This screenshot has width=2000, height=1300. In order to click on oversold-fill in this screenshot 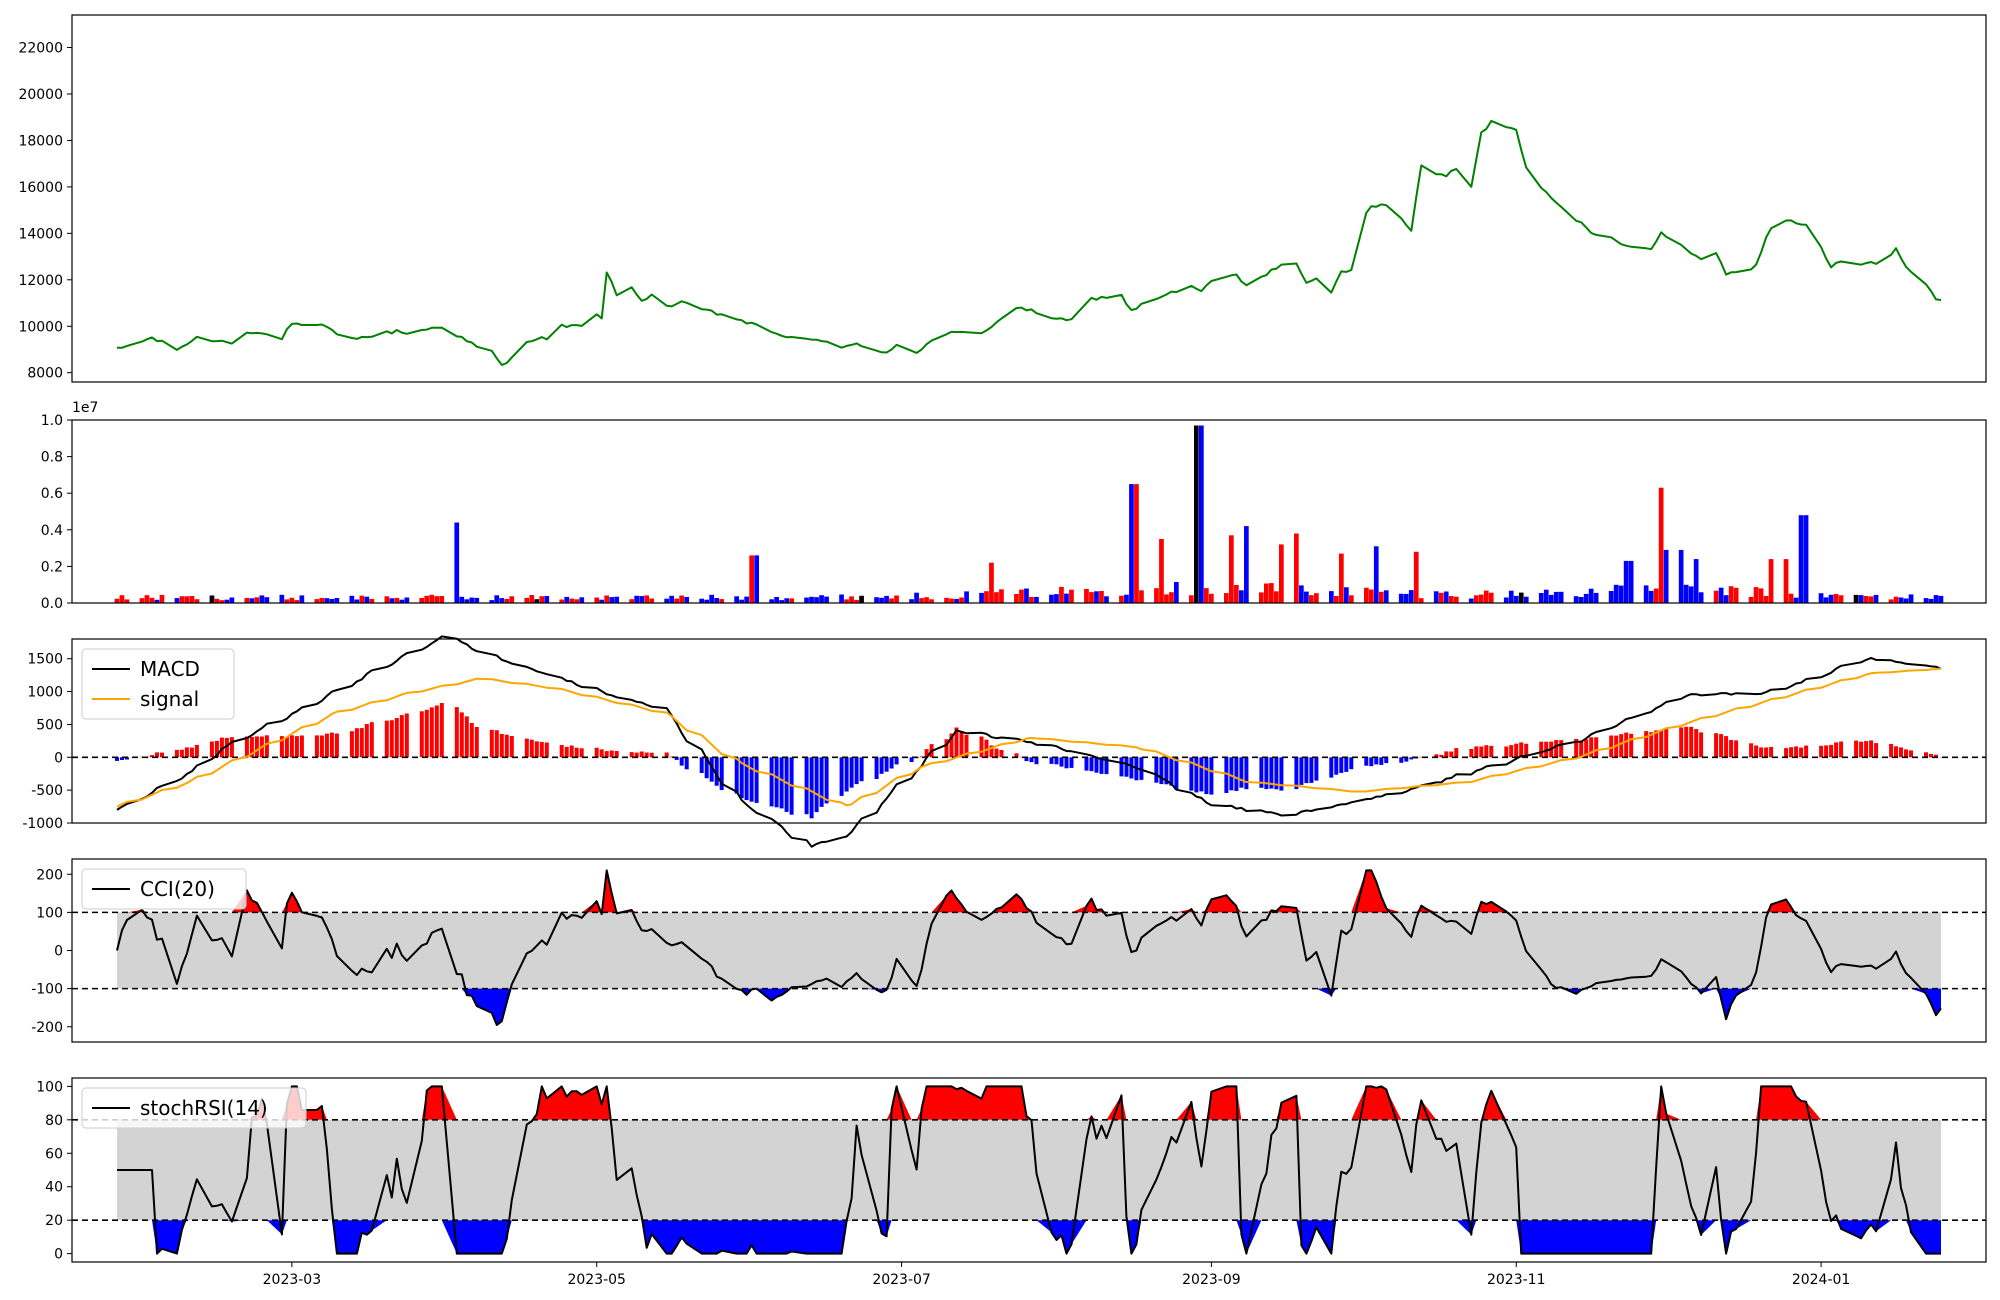, I will do `click(1029, 1006)`.